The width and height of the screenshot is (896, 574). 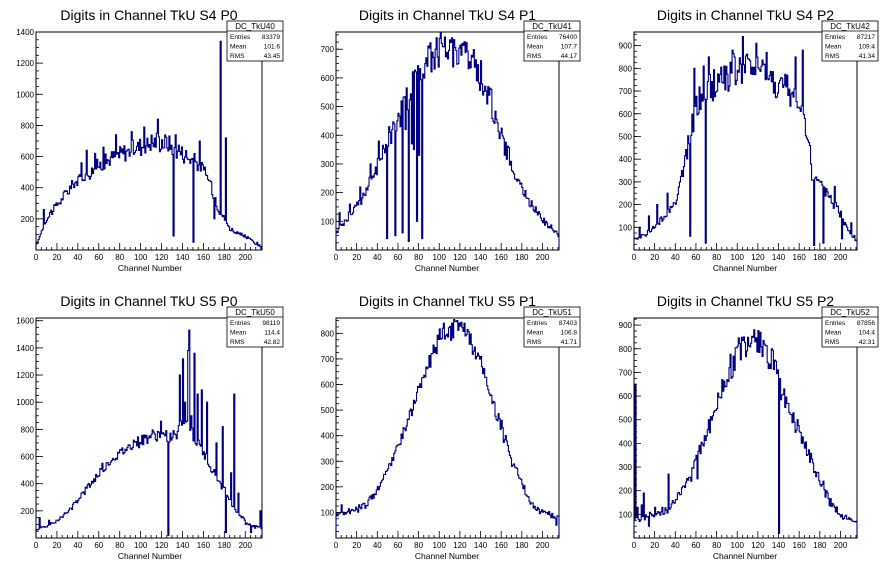 I want to click on stats-entries-value: 87856, so click(x=866, y=323).